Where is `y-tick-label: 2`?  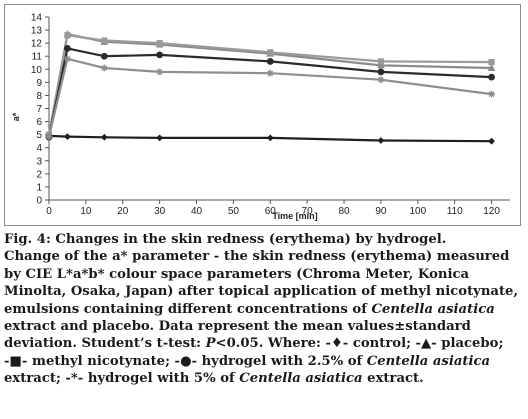
y-tick-label: 2 is located at coordinates (39, 174).